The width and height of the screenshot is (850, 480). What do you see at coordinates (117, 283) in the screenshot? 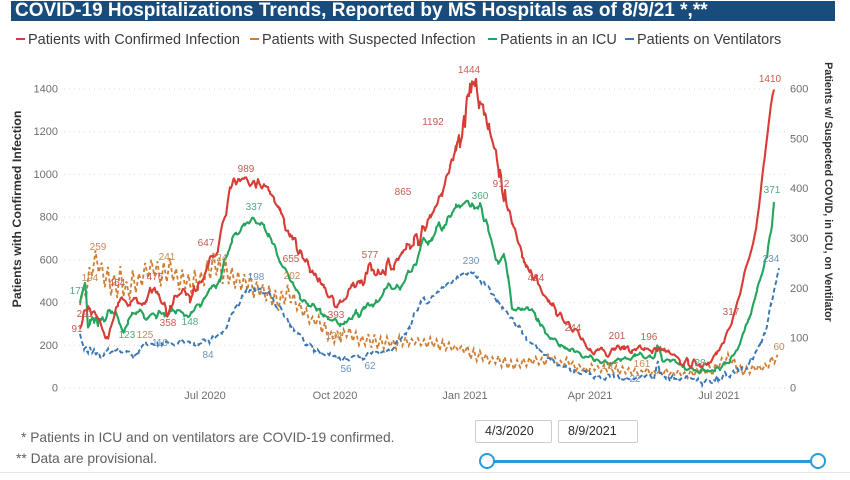
I see `svg-text: 454` at bounding box center [117, 283].